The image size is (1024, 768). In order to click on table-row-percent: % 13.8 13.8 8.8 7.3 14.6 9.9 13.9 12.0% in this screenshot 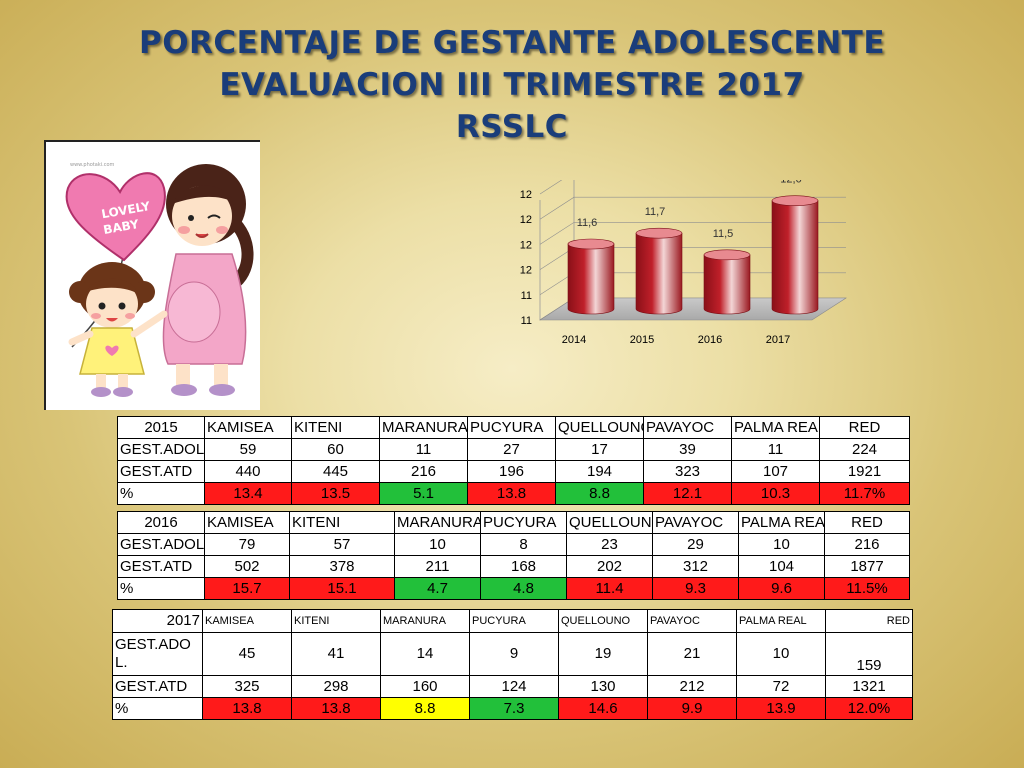, I will do `click(512, 708)`.